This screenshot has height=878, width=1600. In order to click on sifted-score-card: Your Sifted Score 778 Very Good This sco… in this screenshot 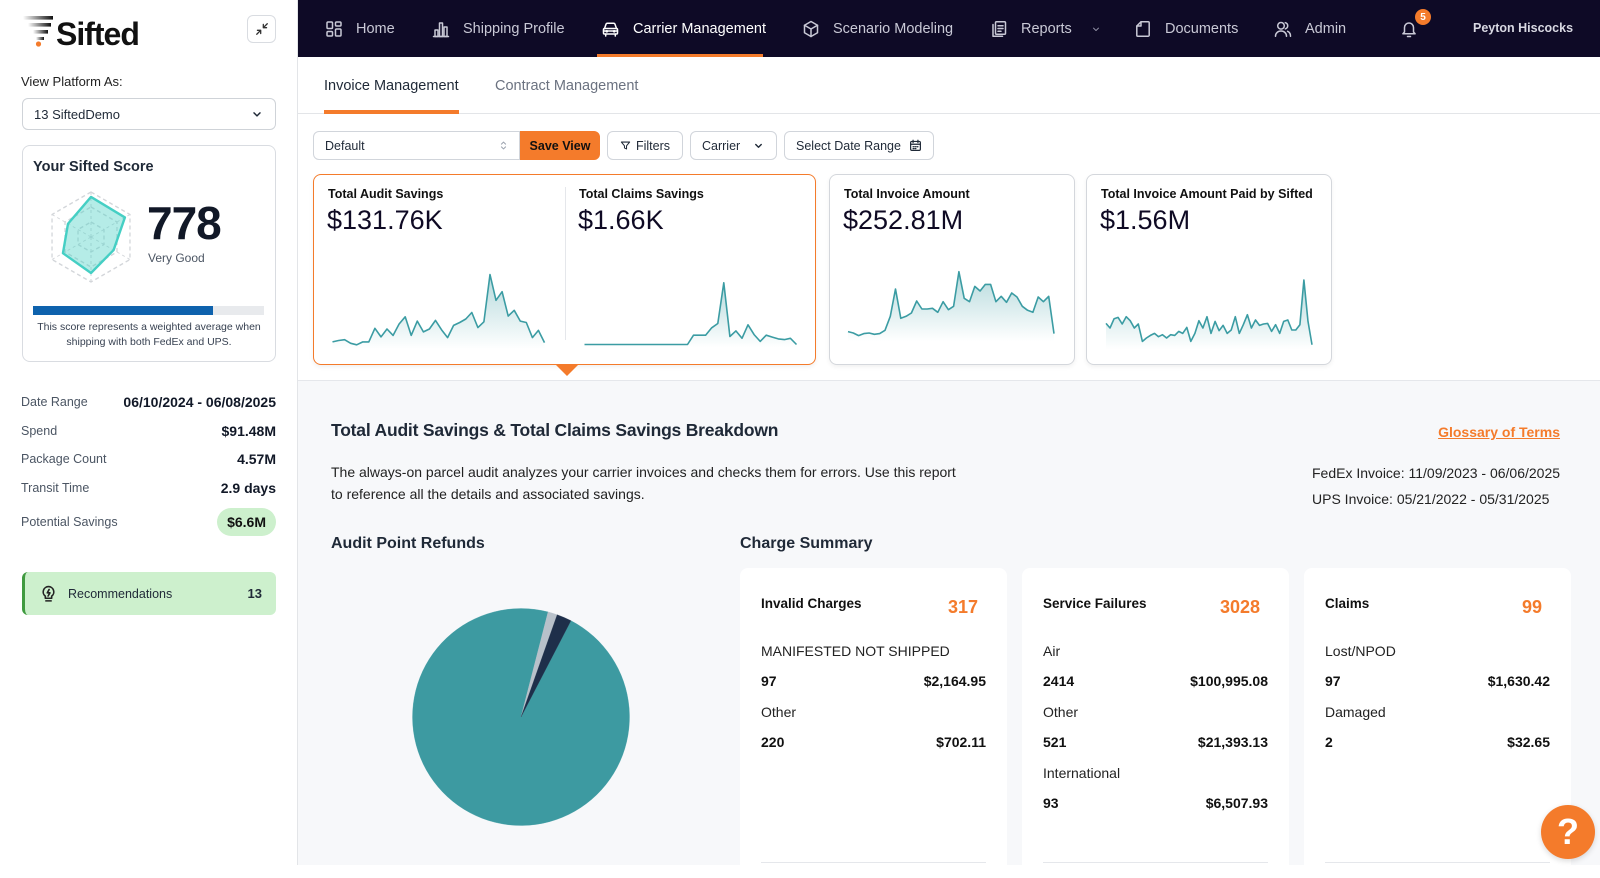, I will do `click(149, 253)`.